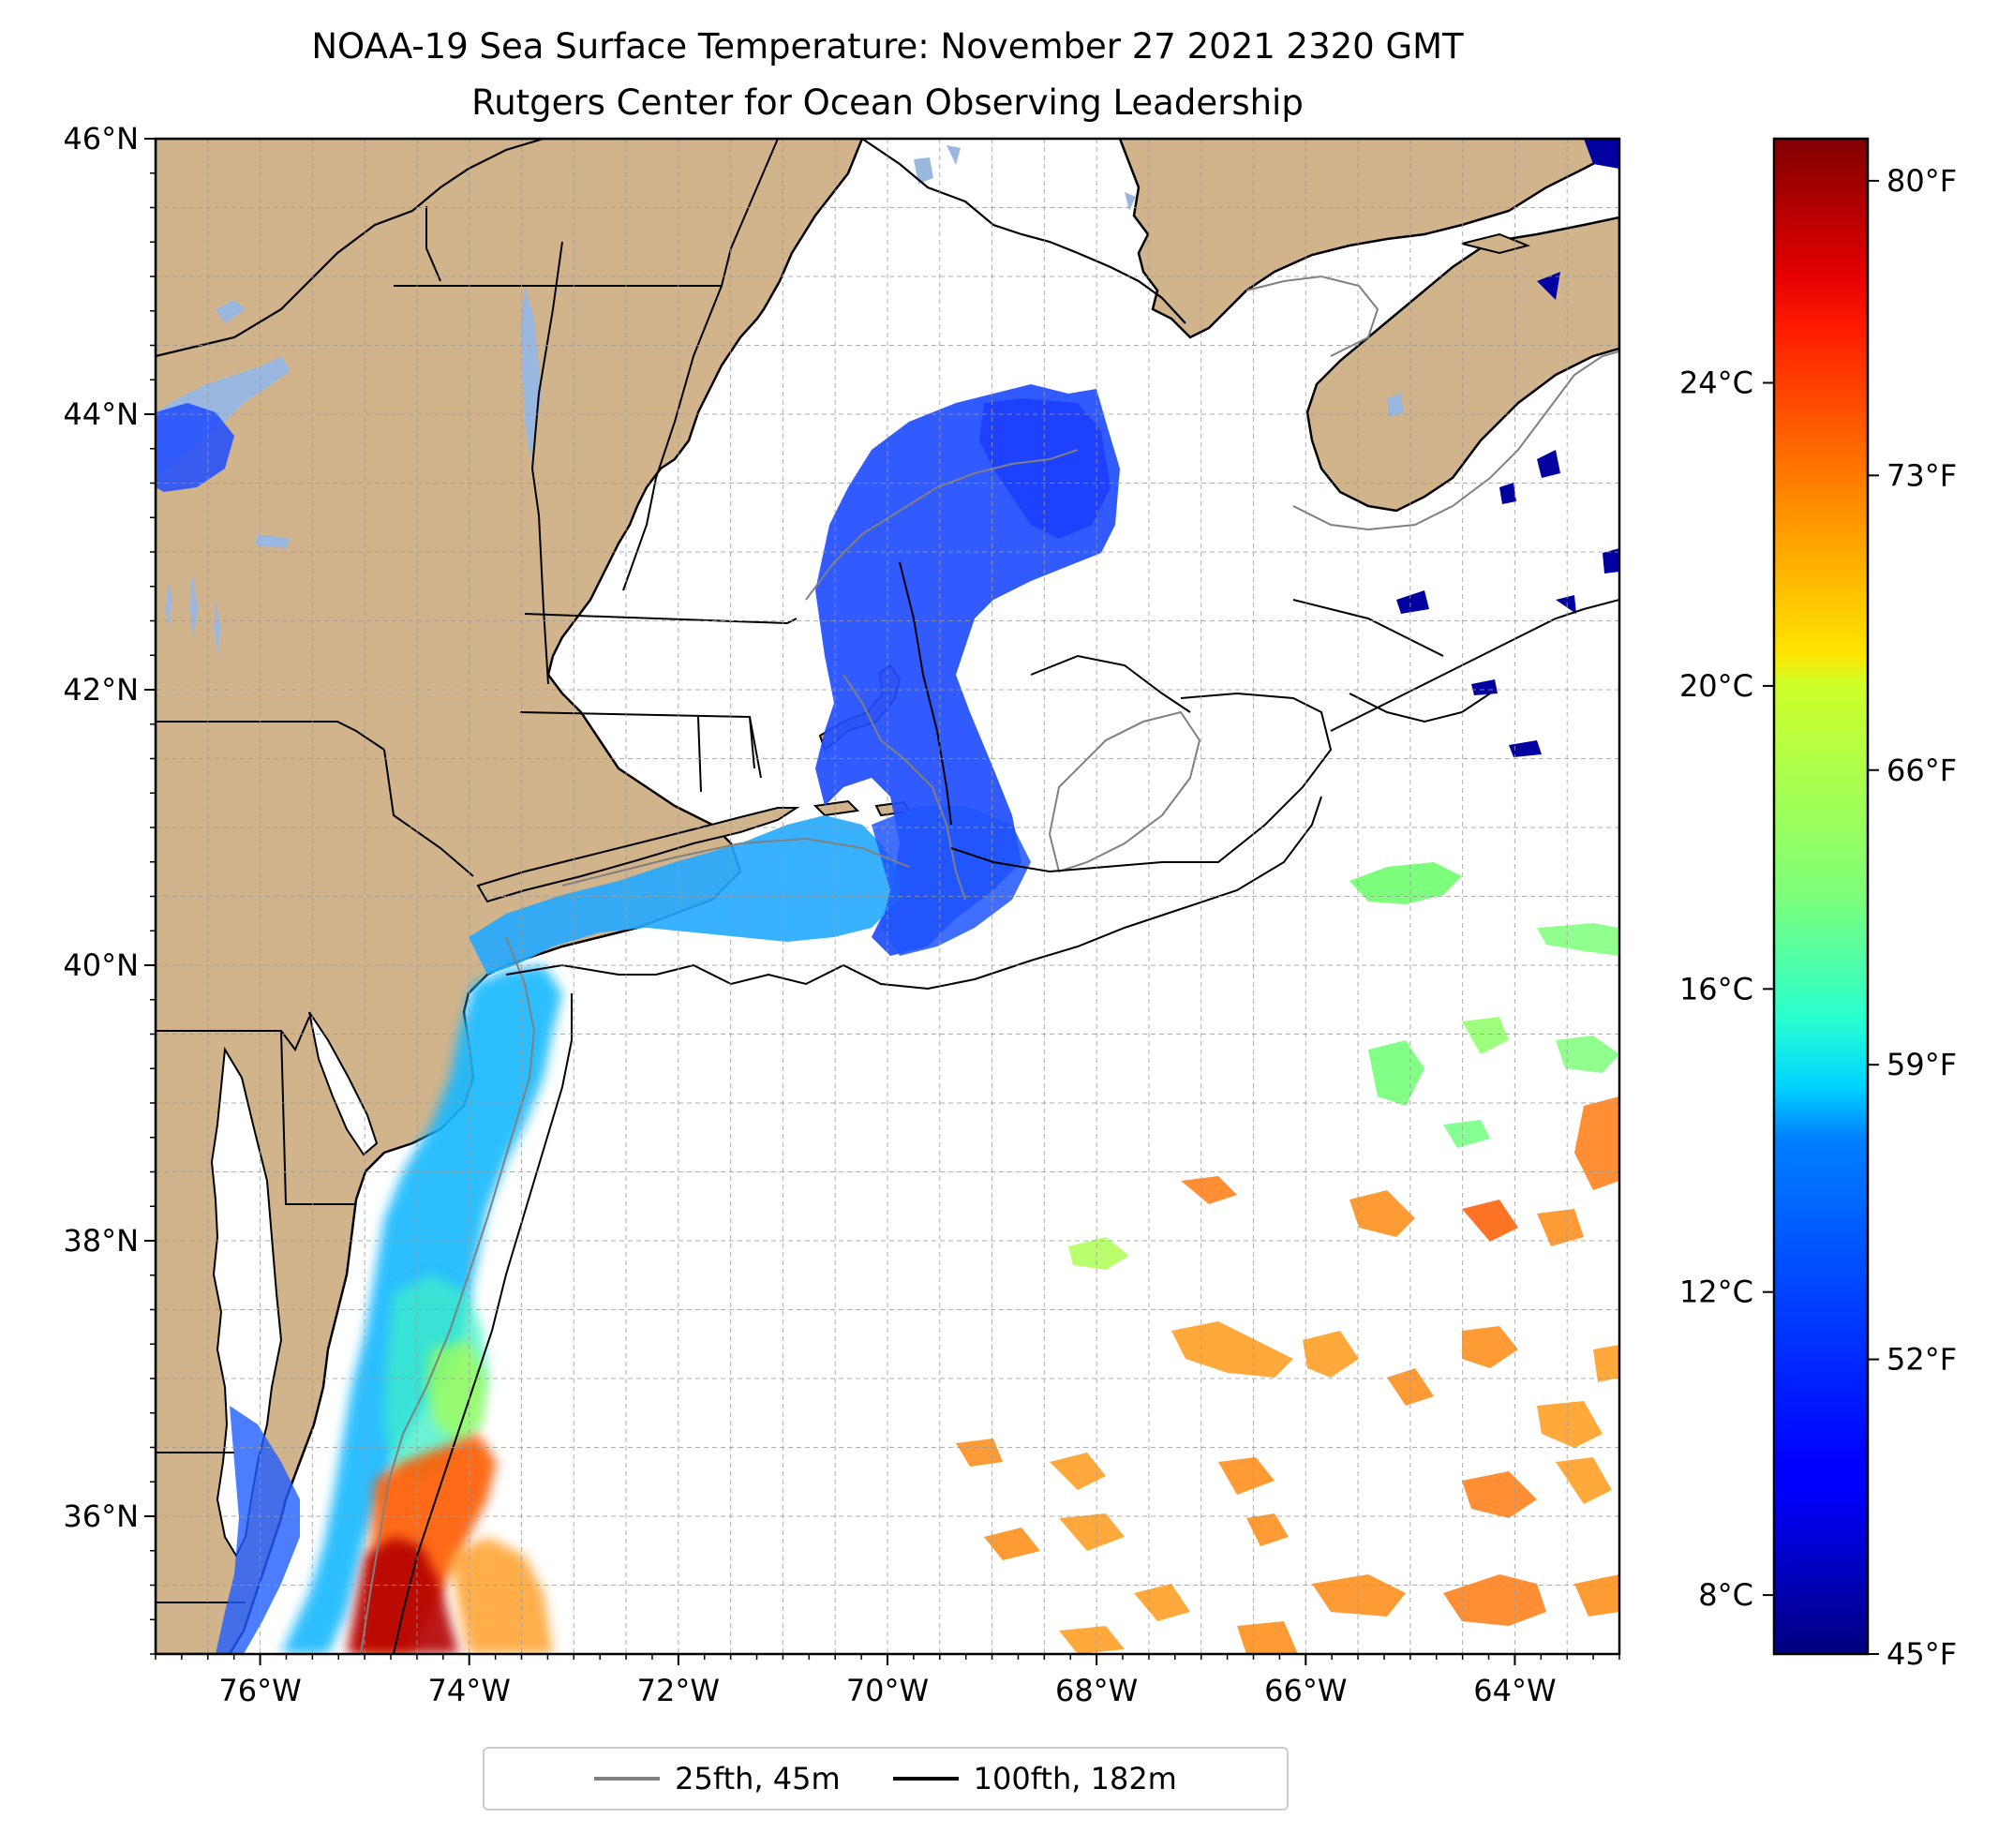  Describe the element at coordinates (1921, 181) in the screenshot. I see `colorbar-fahrenheit-label: 80°F` at that location.